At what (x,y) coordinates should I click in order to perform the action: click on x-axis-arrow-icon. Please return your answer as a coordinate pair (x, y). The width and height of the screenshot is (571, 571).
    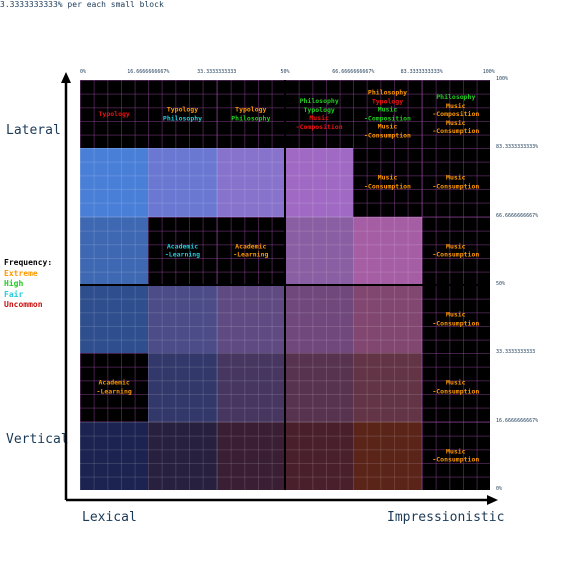
    Looking at the image, I should click on (492, 500).